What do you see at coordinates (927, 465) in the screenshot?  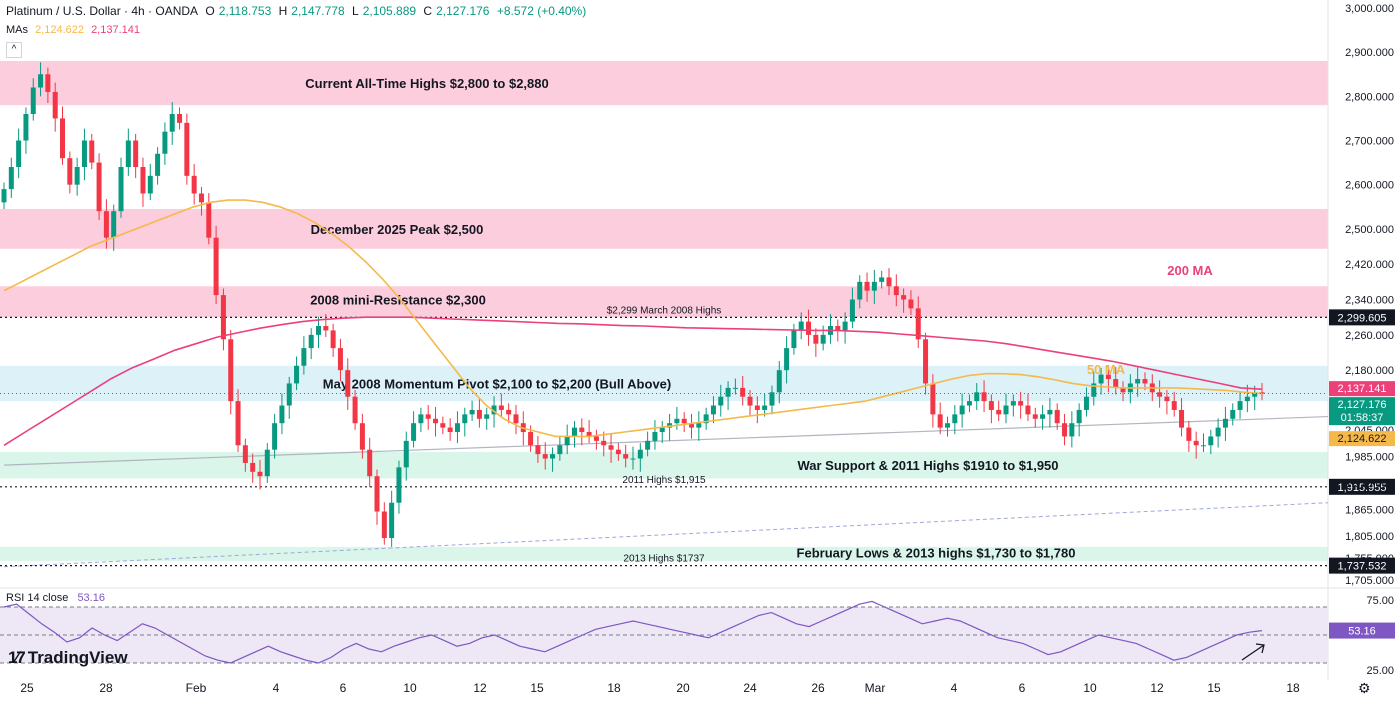 I see `zone-label-4: War Support & 2011 Highs $1910 to $1,950` at bounding box center [927, 465].